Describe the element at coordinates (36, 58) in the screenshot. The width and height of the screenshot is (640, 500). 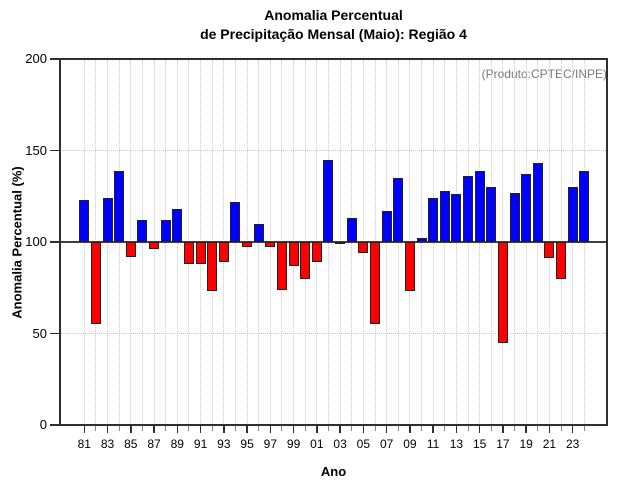
I see `y-tick-label-200: 200` at that location.